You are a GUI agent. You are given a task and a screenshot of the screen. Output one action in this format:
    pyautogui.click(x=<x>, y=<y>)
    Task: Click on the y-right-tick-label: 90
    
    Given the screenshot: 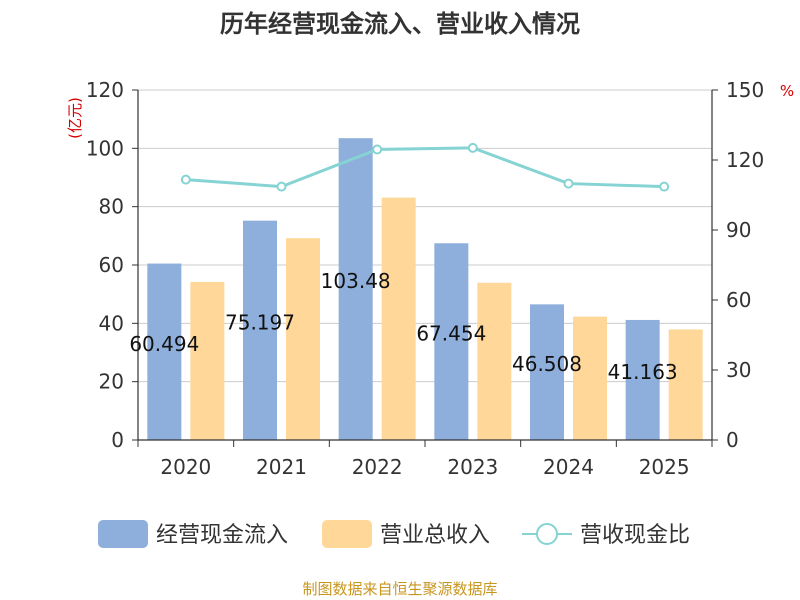 What is the action you would take?
    pyautogui.click(x=738, y=230)
    